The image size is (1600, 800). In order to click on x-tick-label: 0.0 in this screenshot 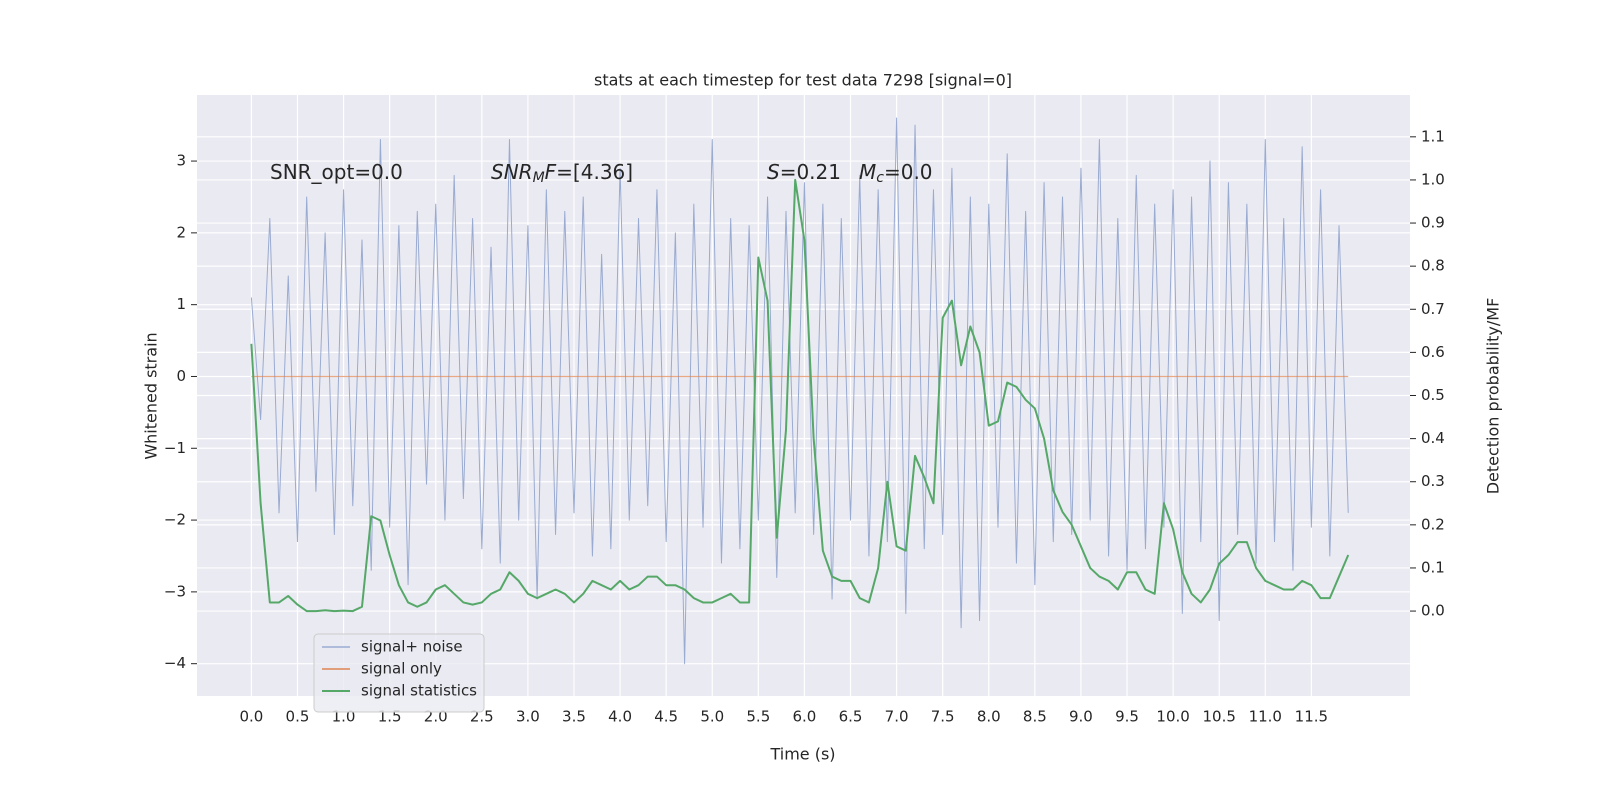, I will do `click(251, 717)`.